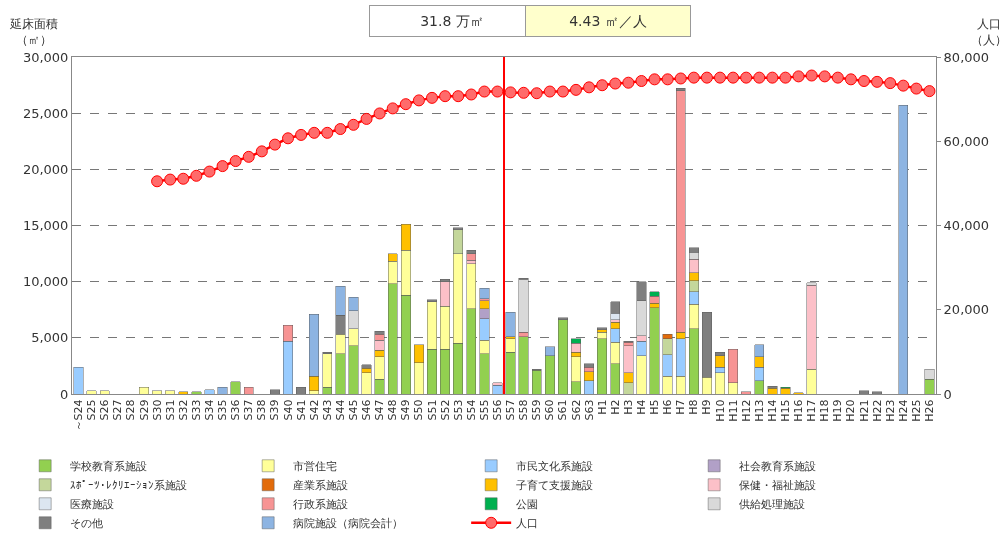  Describe the element at coordinates (576, 410) in the screenshot. I see `x-tick-label: S62` at that location.